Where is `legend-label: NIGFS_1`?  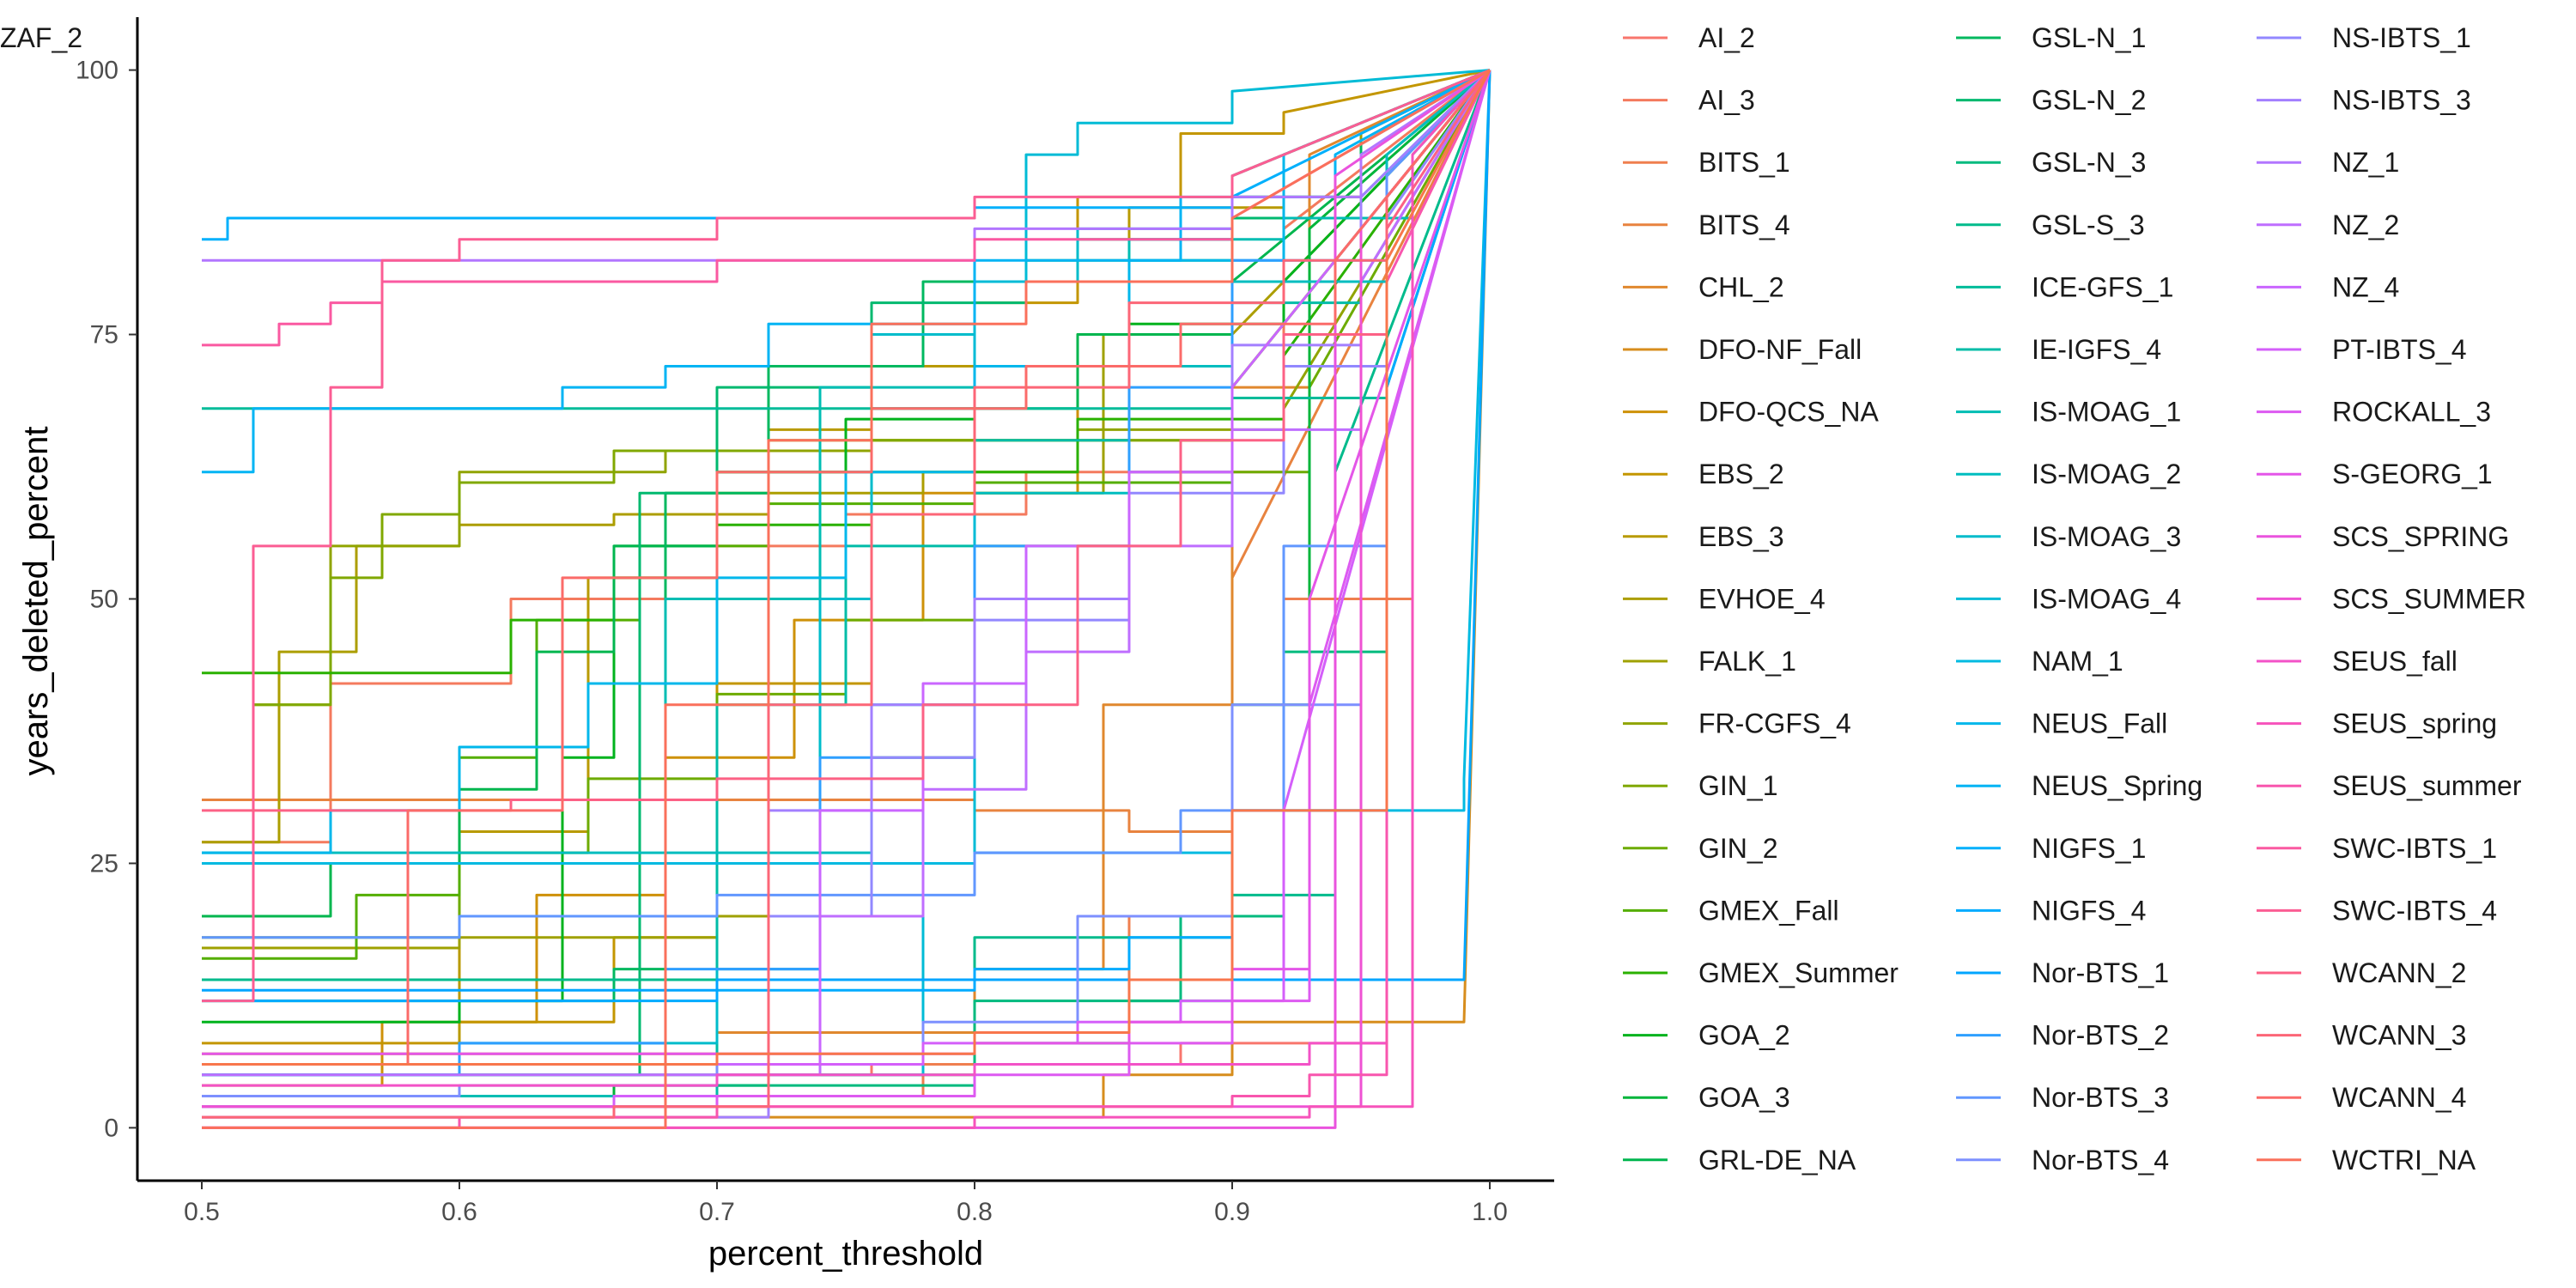 legend-label: NIGFS_1 is located at coordinates (2089, 848).